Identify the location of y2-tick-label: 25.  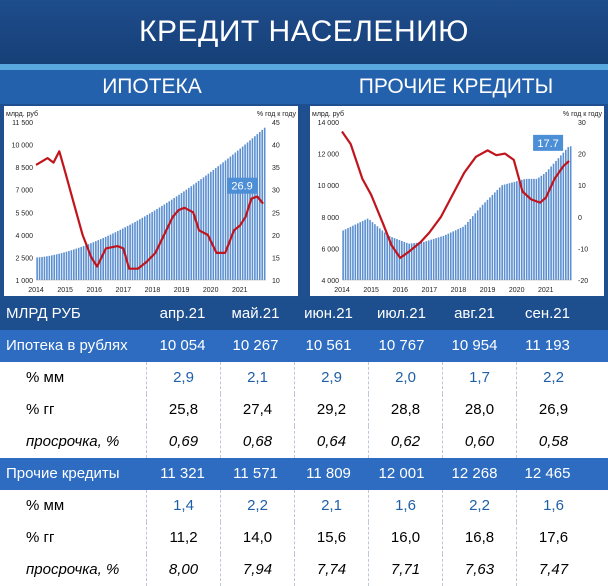
(276, 213).